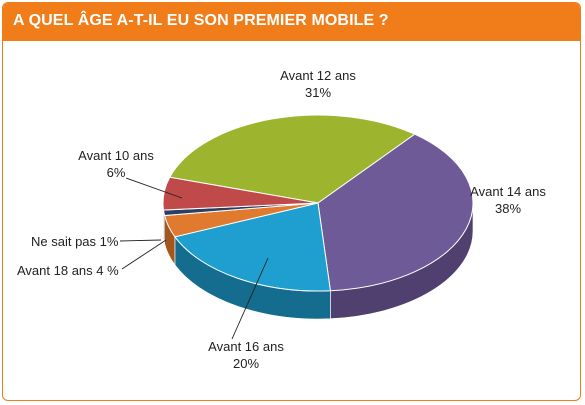  Describe the element at coordinates (240, 193) in the screenshot. I see `slice-avant-10-ans` at that location.